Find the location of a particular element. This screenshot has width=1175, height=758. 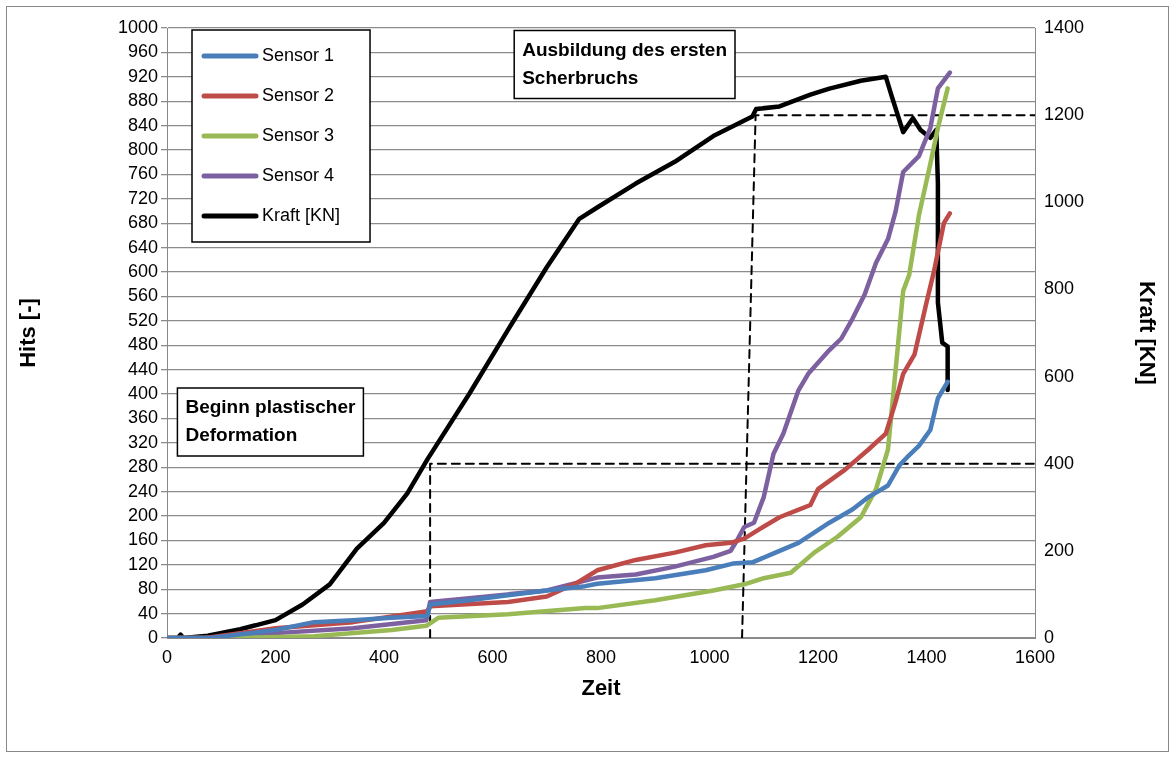

y-tick-label: 960 is located at coordinates (142, 51).